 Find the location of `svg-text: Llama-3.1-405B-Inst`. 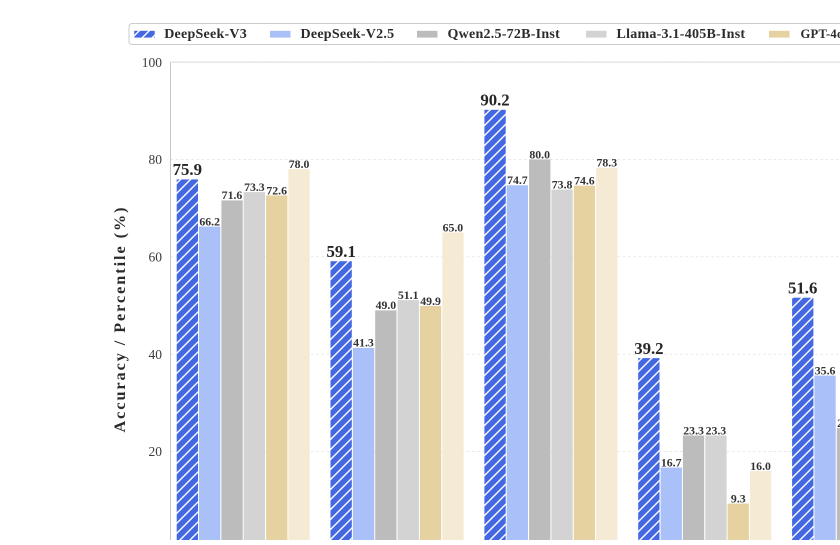

svg-text: Llama-3.1-405B-Inst is located at coordinates (681, 34).